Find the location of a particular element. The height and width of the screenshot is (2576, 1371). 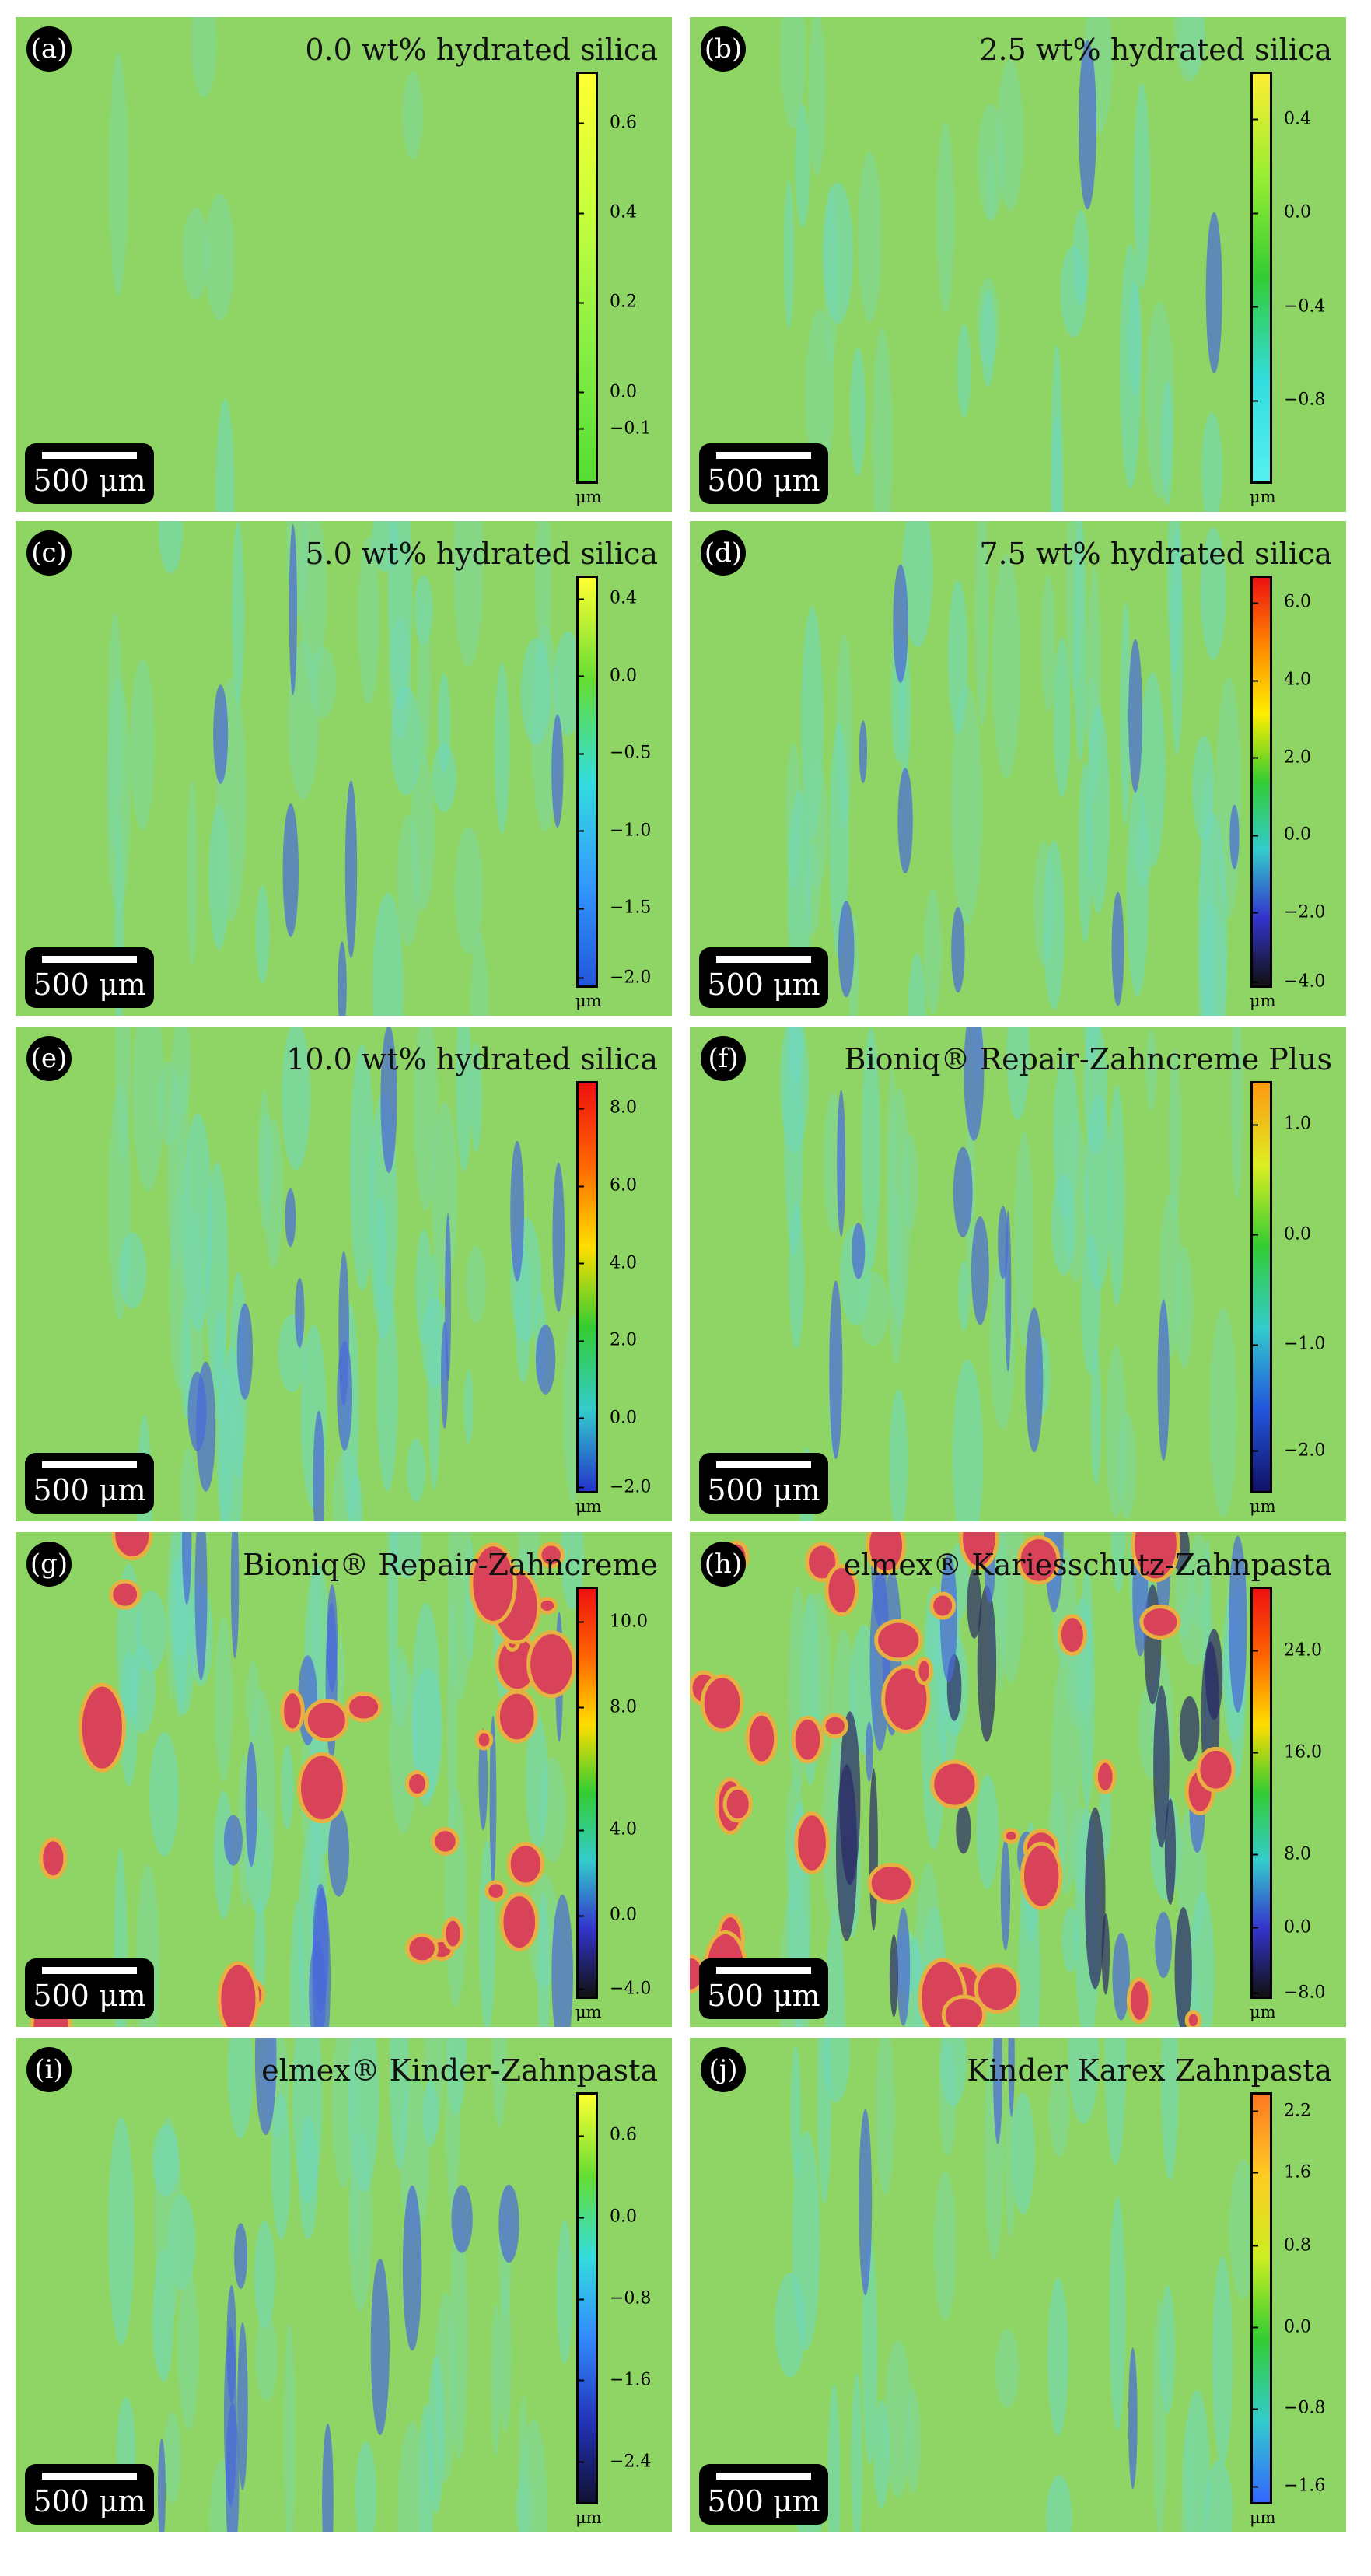

colorbar-tick-label: −4.0 is located at coordinates (1288, 982).